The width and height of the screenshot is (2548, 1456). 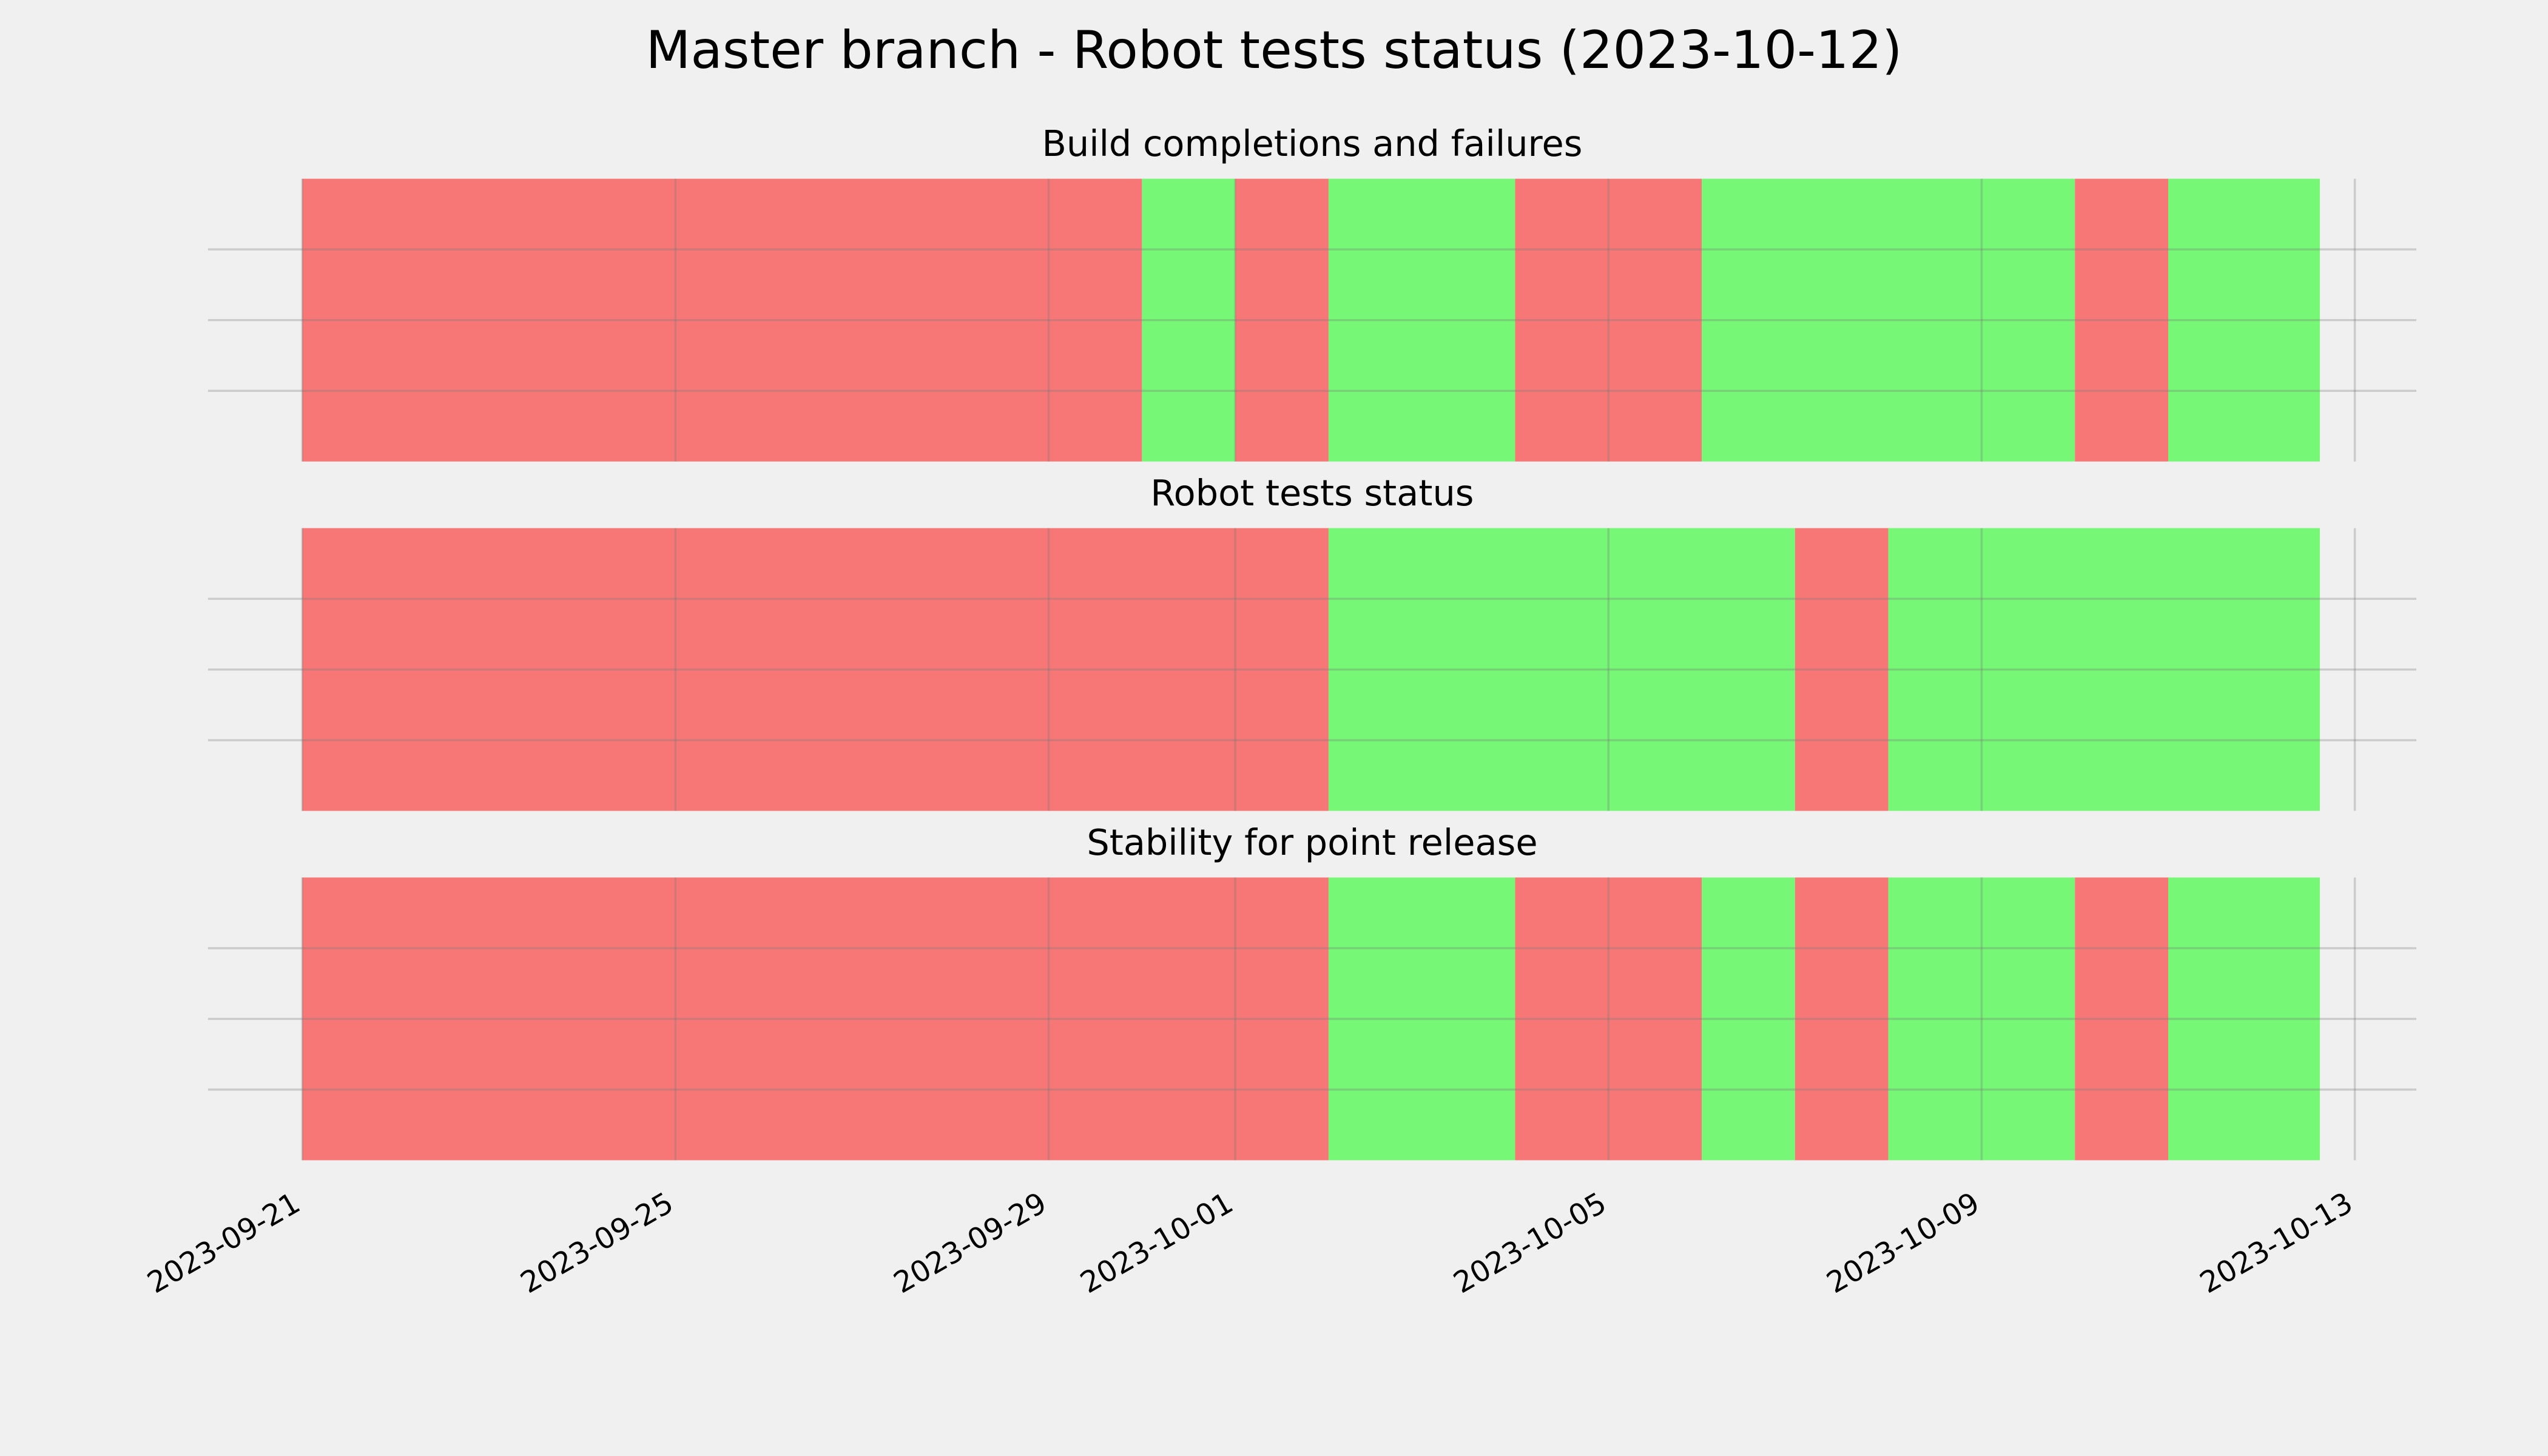 I want to click on subplot-title: Stability for point release, so click(x=1312, y=842).